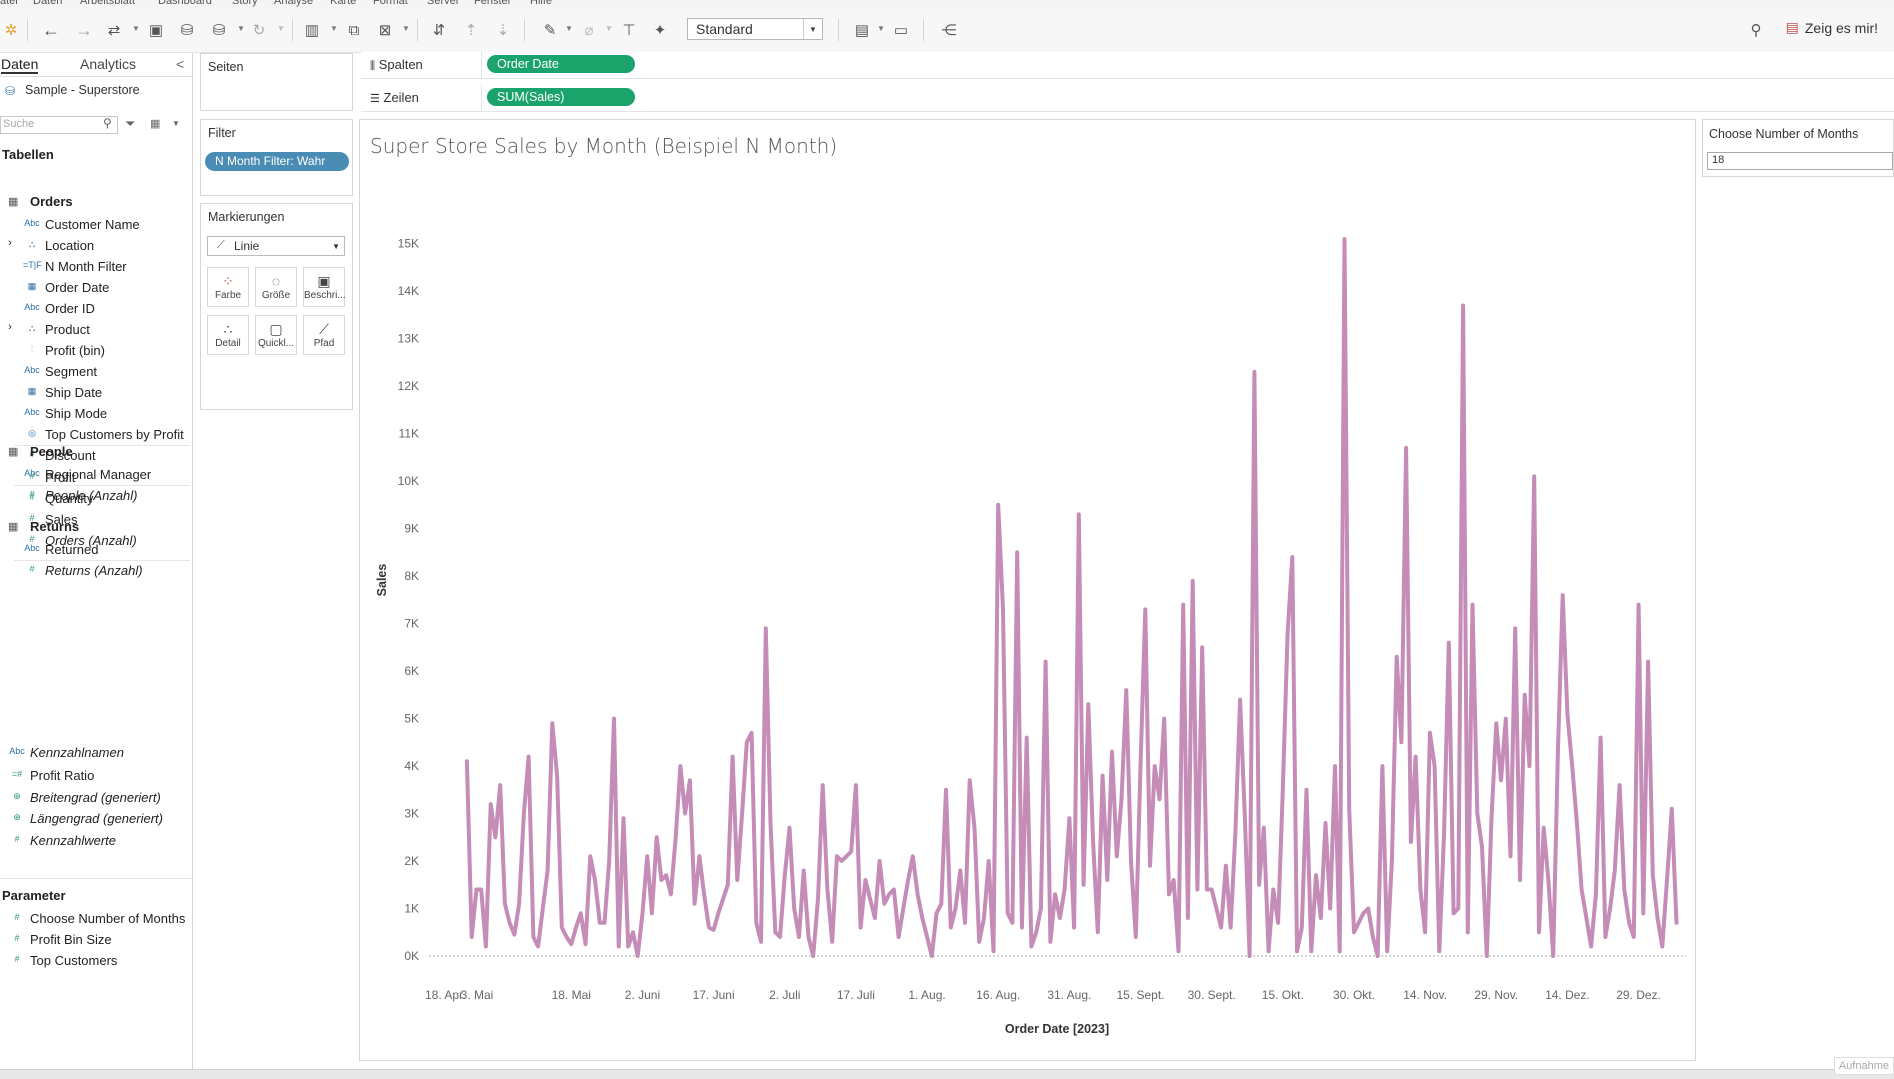  I want to click on tab-analytics: Analytics, so click(108, 64).